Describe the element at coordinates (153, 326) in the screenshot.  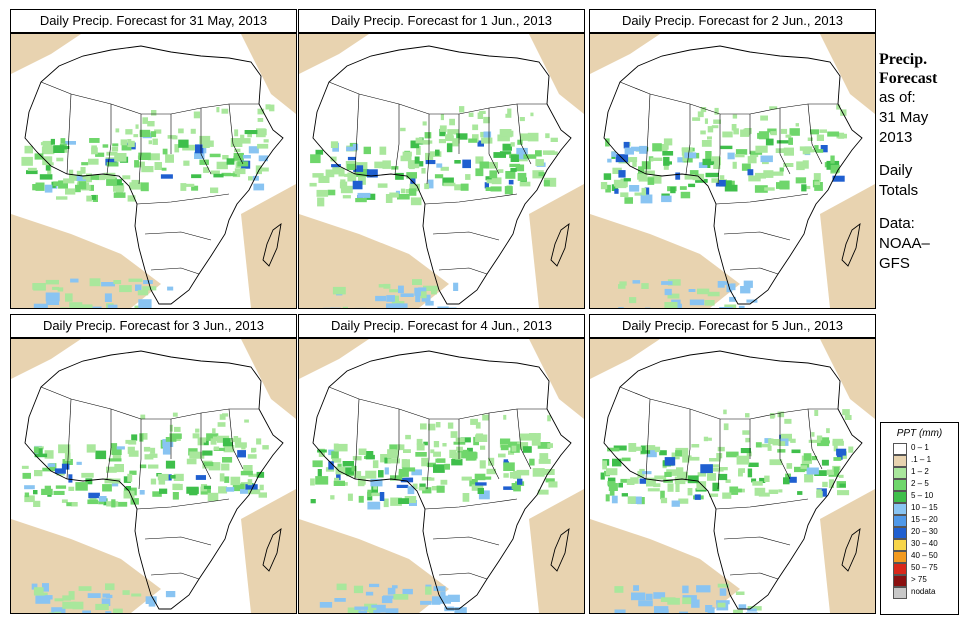
I see `panel-title: Daily Precip. Forecast for 3 Jun., 2013` at that location.